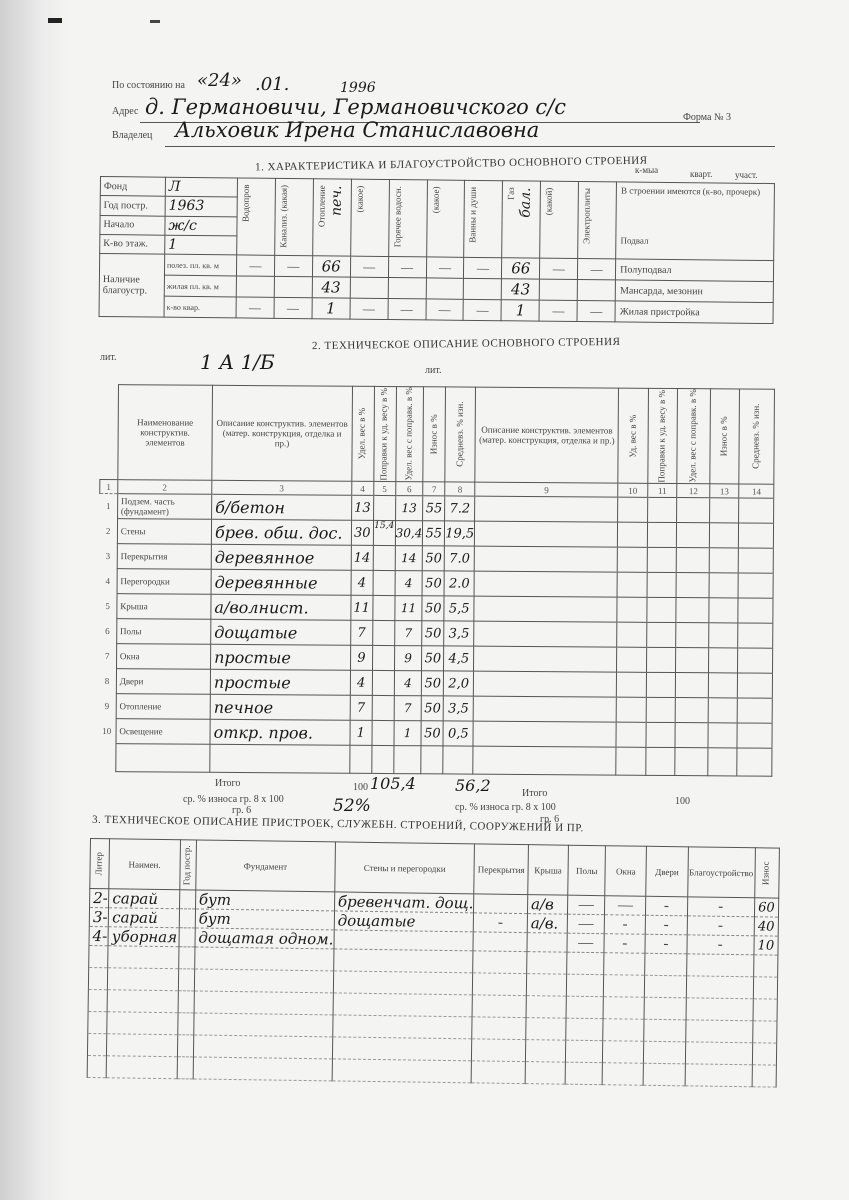  What do you see at coordinates (500, 941) in the screenshot?
I see `outbuilding-cell` at bounding box center [500, 941].